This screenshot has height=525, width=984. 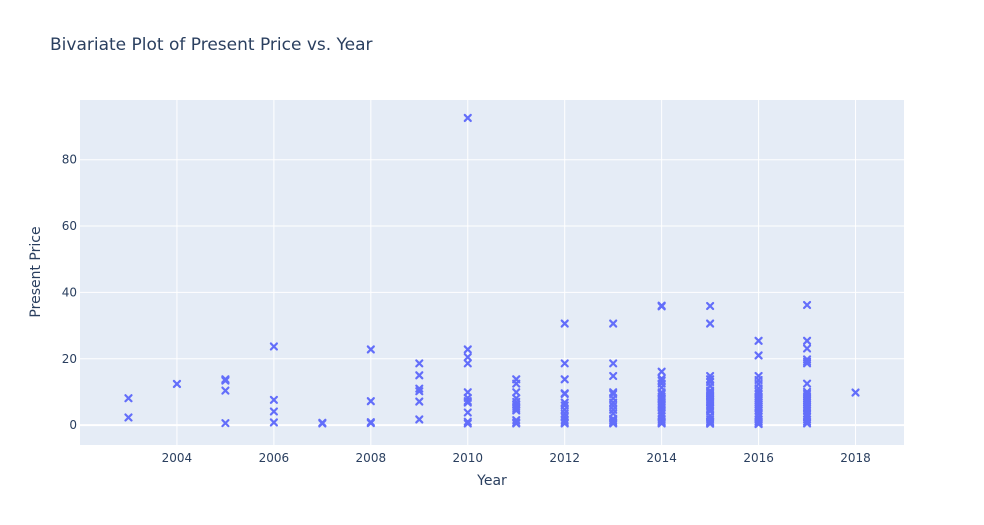 I want to click on x-axis-ticks: 2004 2006 2008 2010 2012 2014 2016 2018, so click(x=516, y=458).